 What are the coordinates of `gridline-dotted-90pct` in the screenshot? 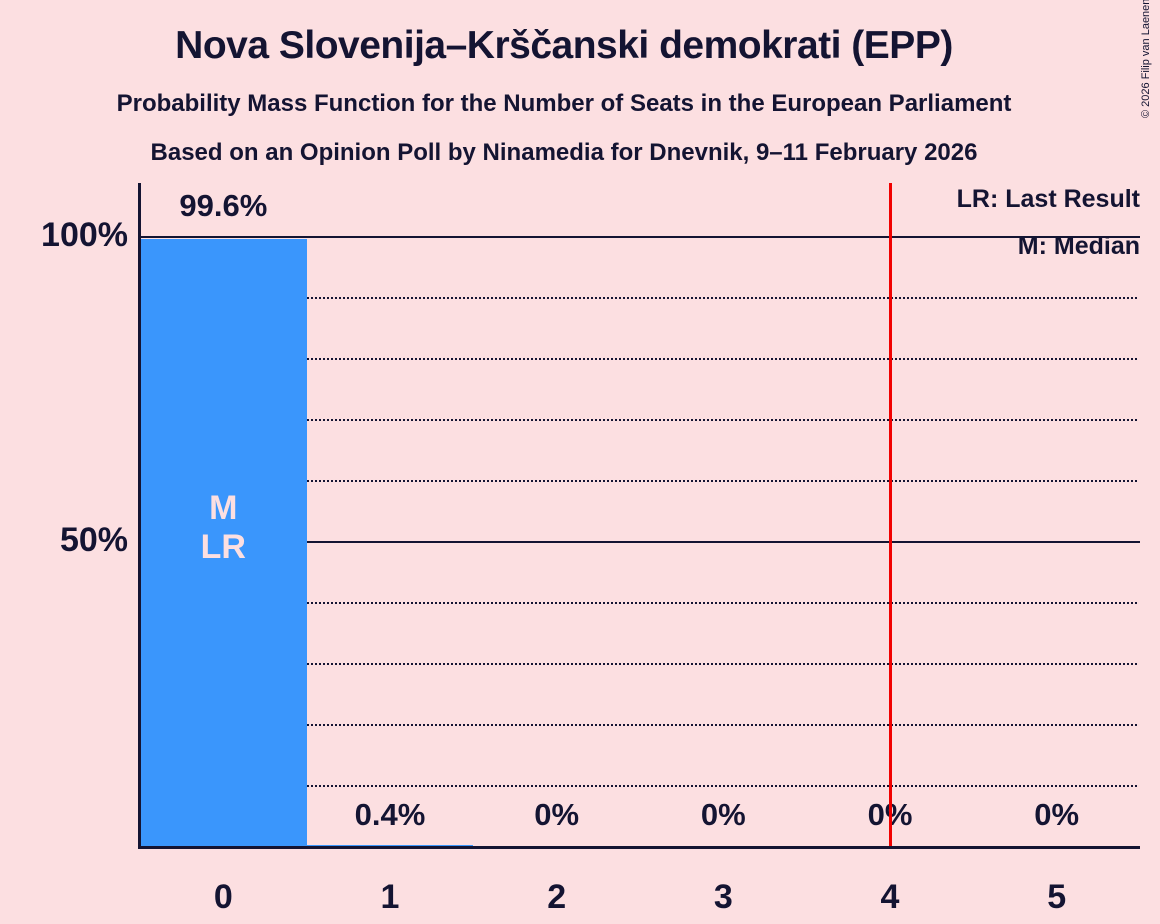 It's located at (638, 298).